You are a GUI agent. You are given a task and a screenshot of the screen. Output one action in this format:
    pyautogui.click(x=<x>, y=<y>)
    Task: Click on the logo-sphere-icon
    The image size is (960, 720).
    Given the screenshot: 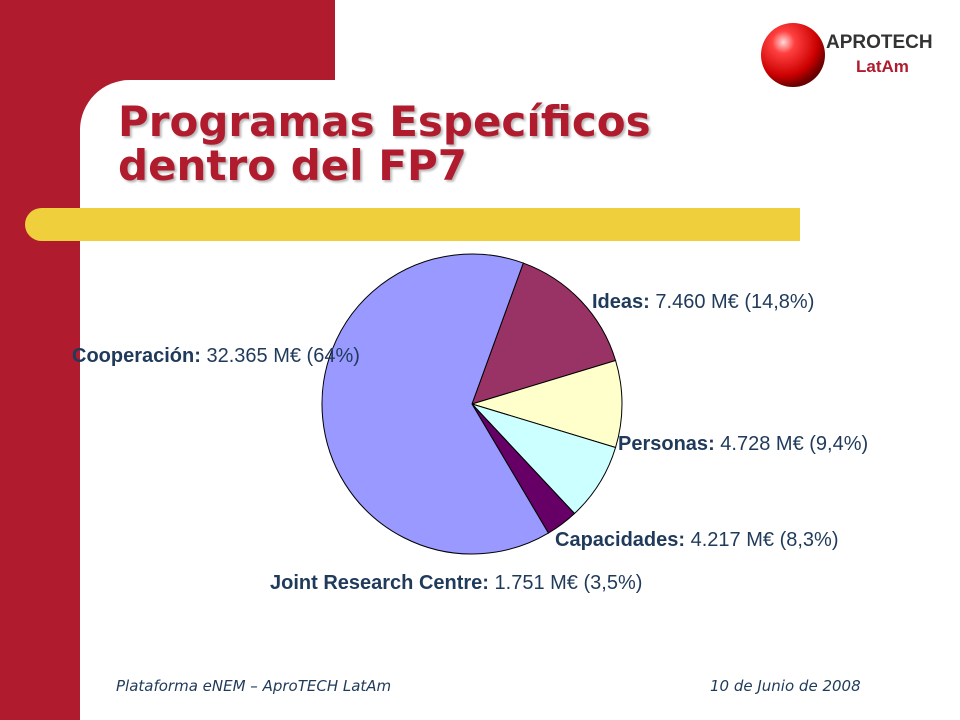 What is the action you would take?
    pyautogui.click(x=793, y=55)
    